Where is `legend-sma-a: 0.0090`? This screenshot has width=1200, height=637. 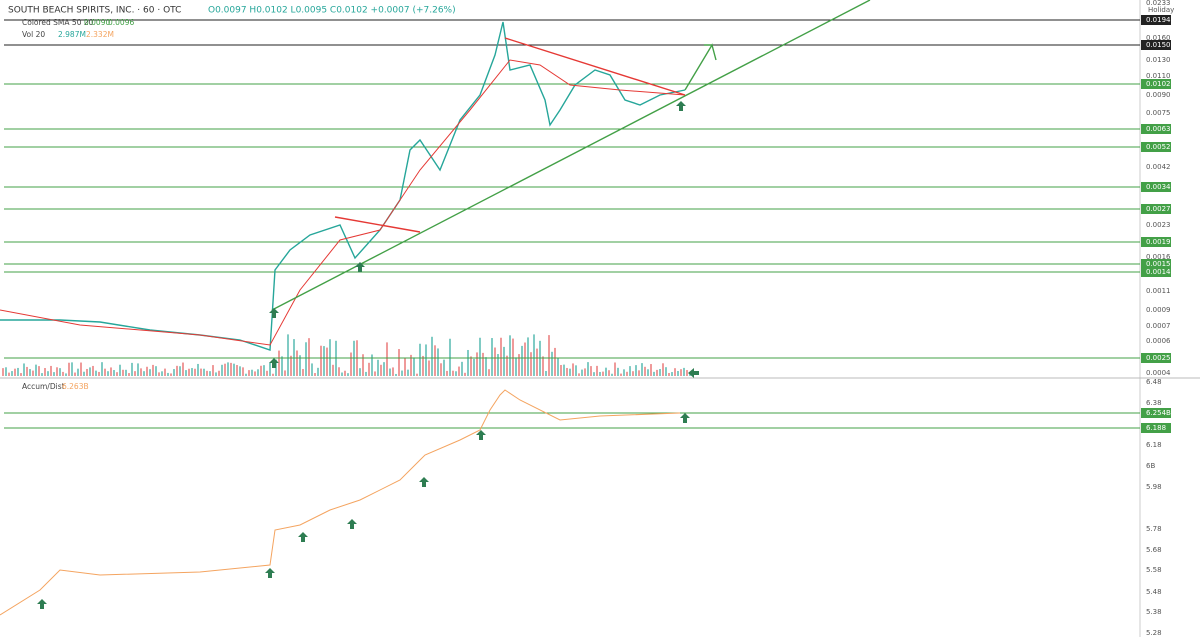 legend-sma-a: 0.0090 is located at coordinates (97, 22).